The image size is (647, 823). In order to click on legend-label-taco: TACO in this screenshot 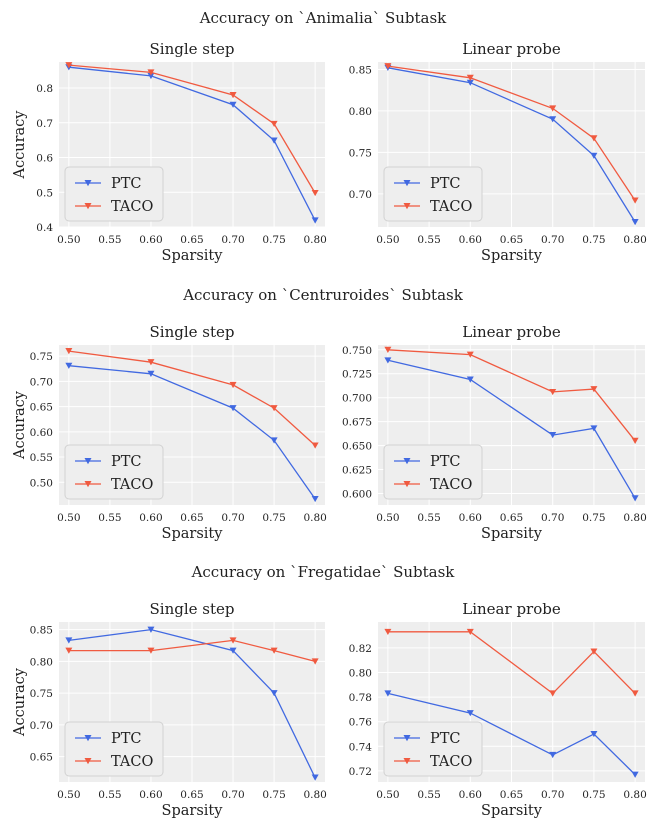, I will do `click(132, 762)`.